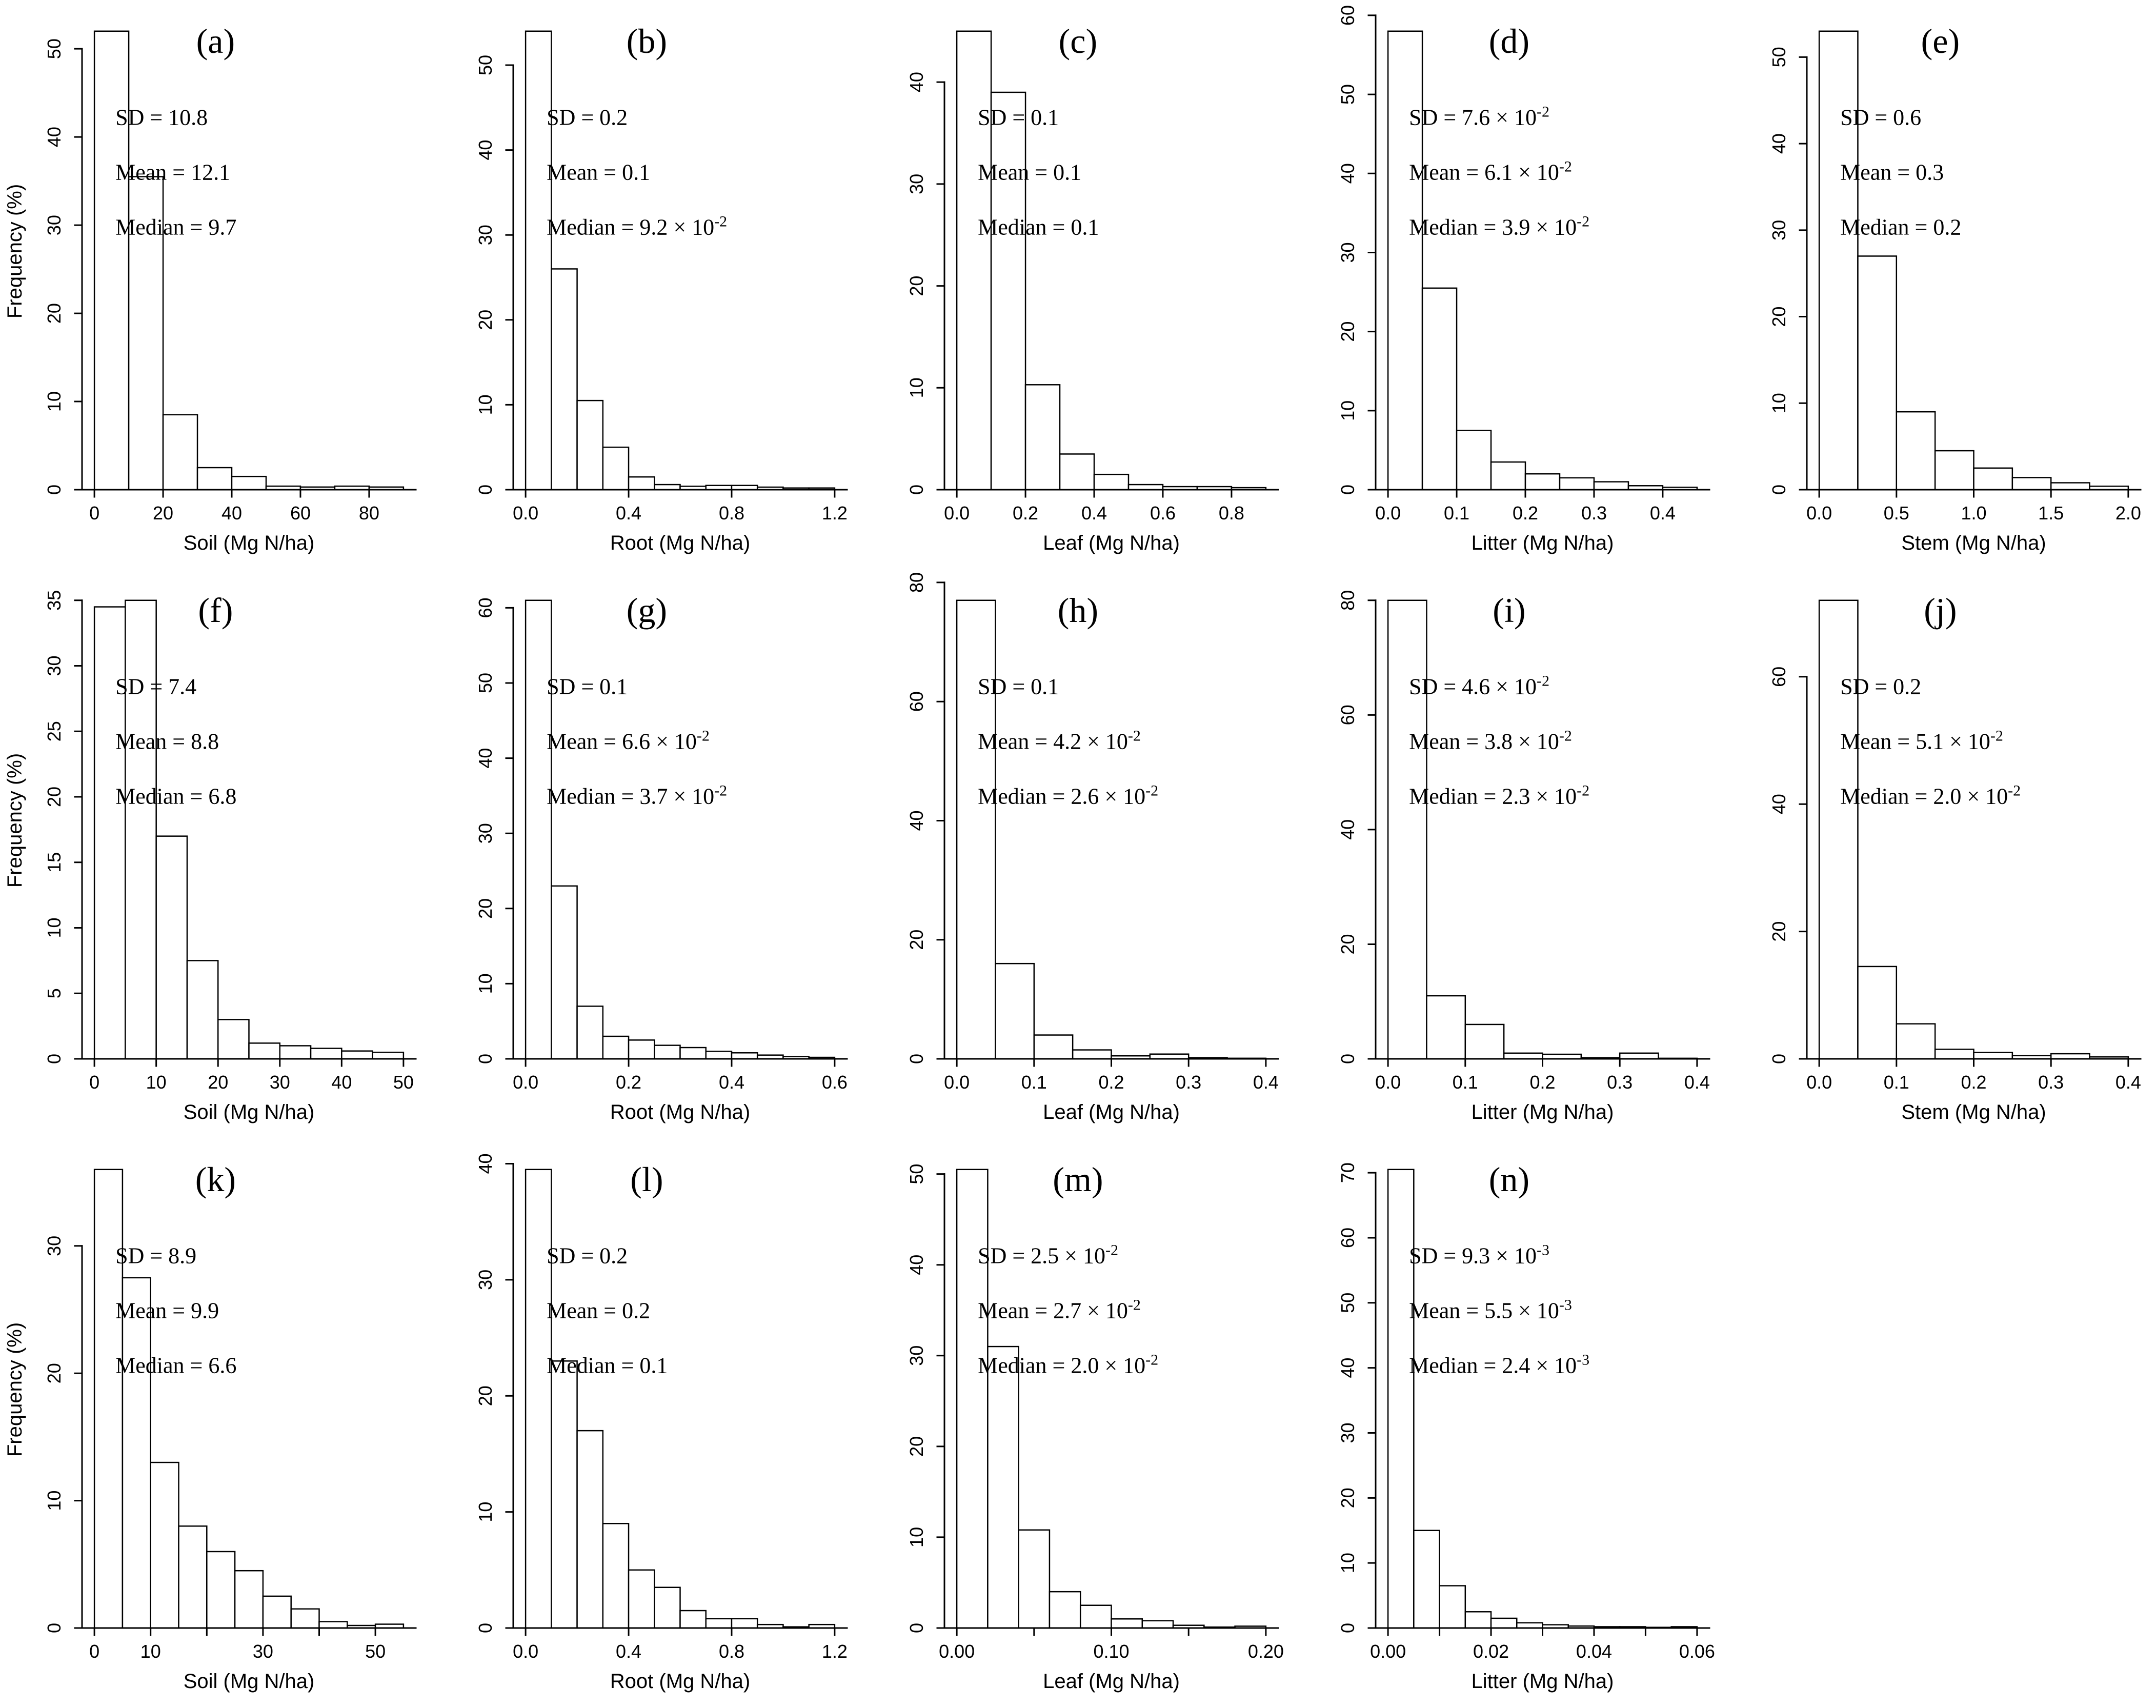  Describe the element at coordinates (485, 833) in the screenshot. I see `y-tick-label: 30` at that location.